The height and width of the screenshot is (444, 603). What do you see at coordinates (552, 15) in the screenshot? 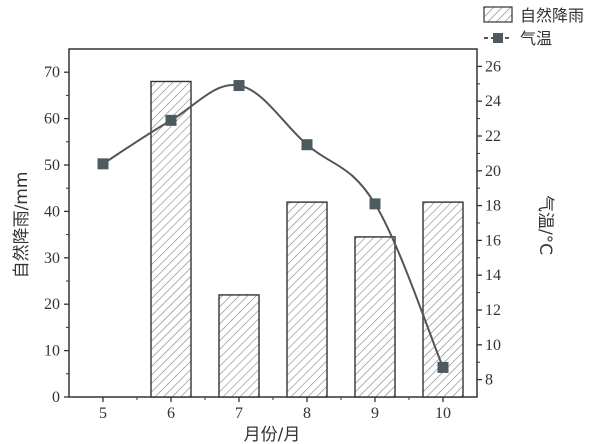
I see `legend-label-rainfall: 自然降雨` at bounding box center [552, 15].